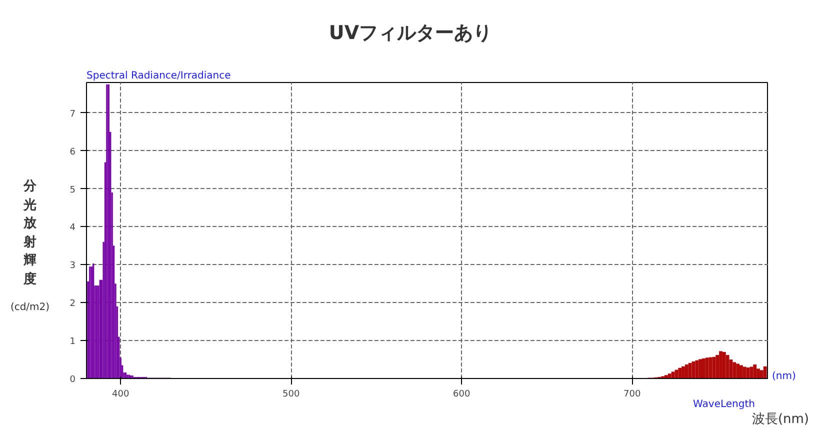  Describe the element at coordinates (73, 266) in the screenshot. I see `y-tick-label: 3` at that location.